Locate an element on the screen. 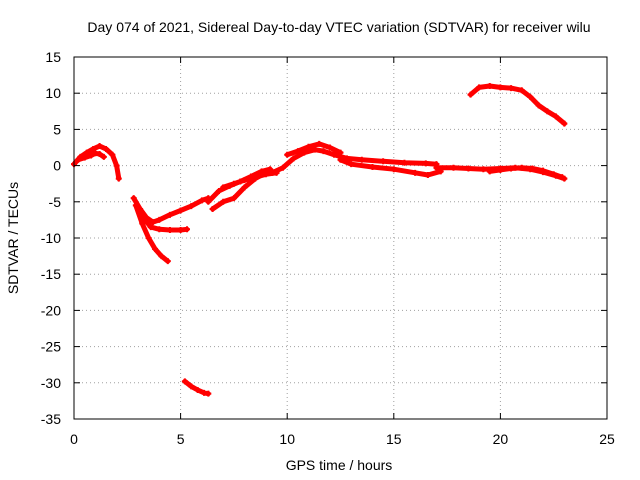 The width and height of the screenshot is (640, 480). x-tick-label: 25 is located at coordinates (607, 439).